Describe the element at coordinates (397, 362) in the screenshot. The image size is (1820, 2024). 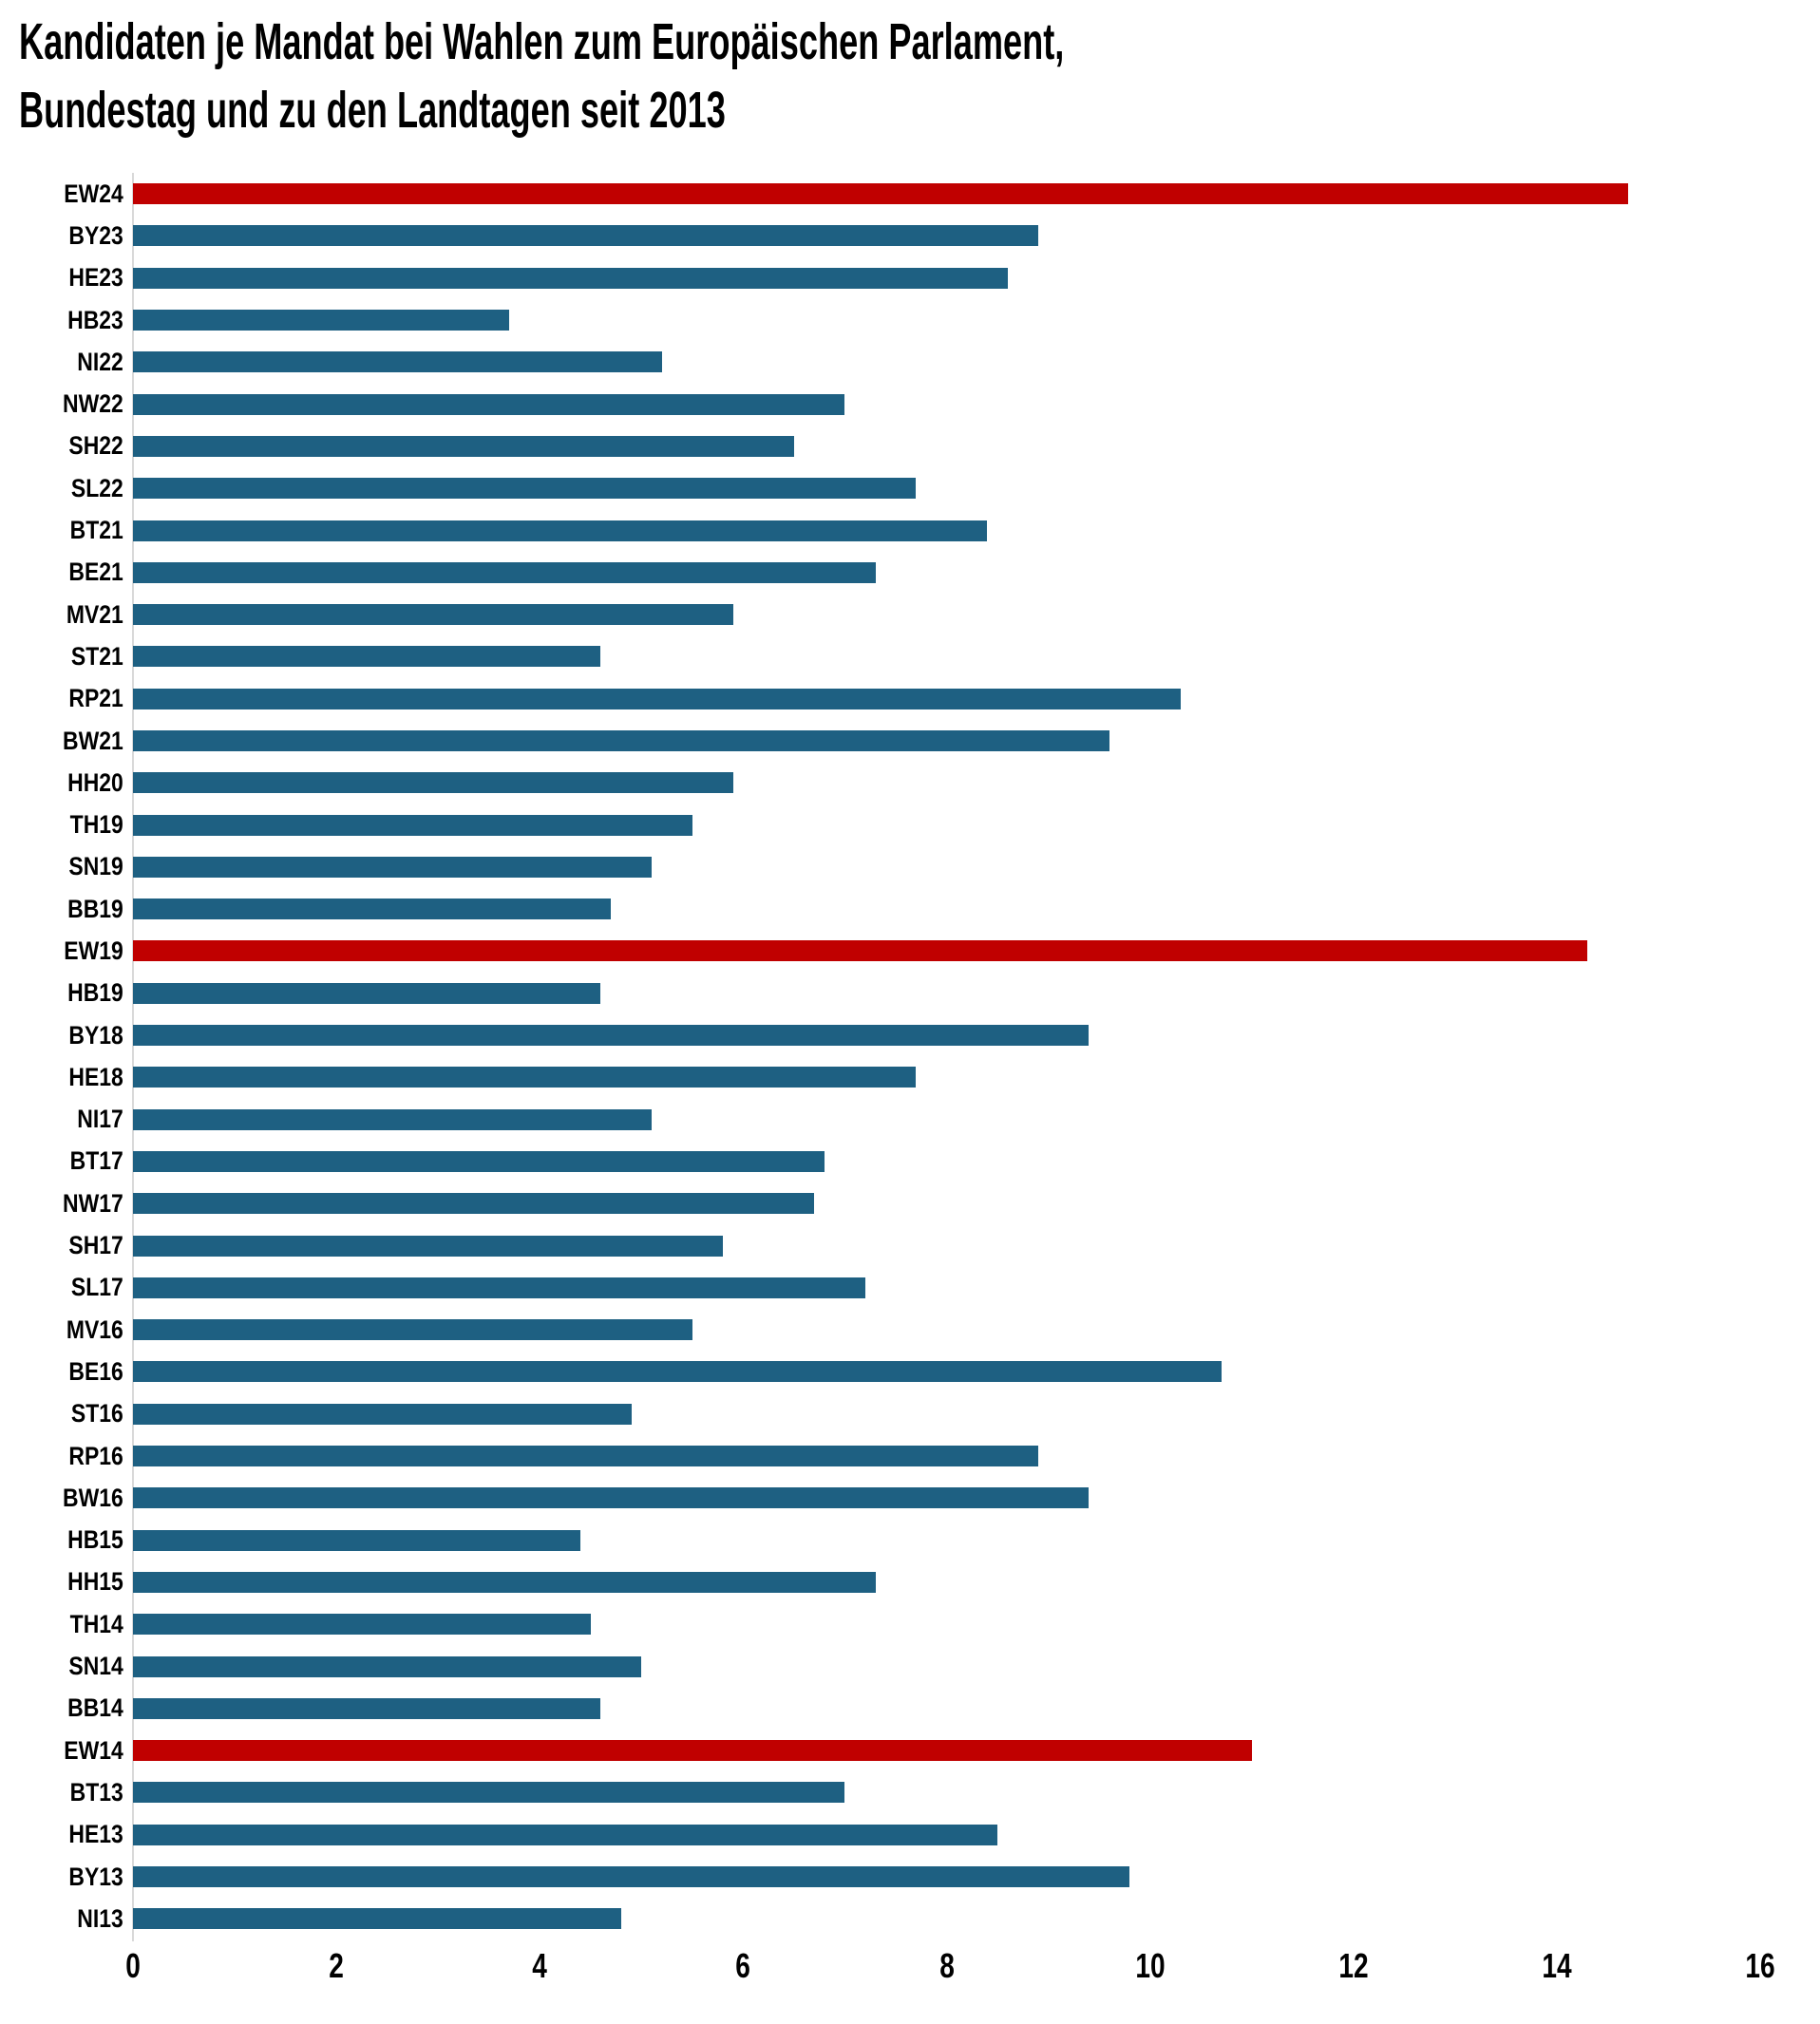
I see `bar-ni22` at that location.